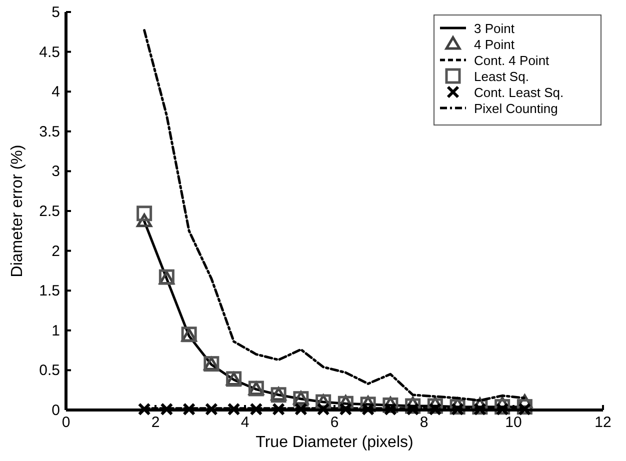  What do you see at coordinates (512, 60) in the screenshot?
I see `legend-label: Cont. 4 Point` at bounding box center [512, 60].